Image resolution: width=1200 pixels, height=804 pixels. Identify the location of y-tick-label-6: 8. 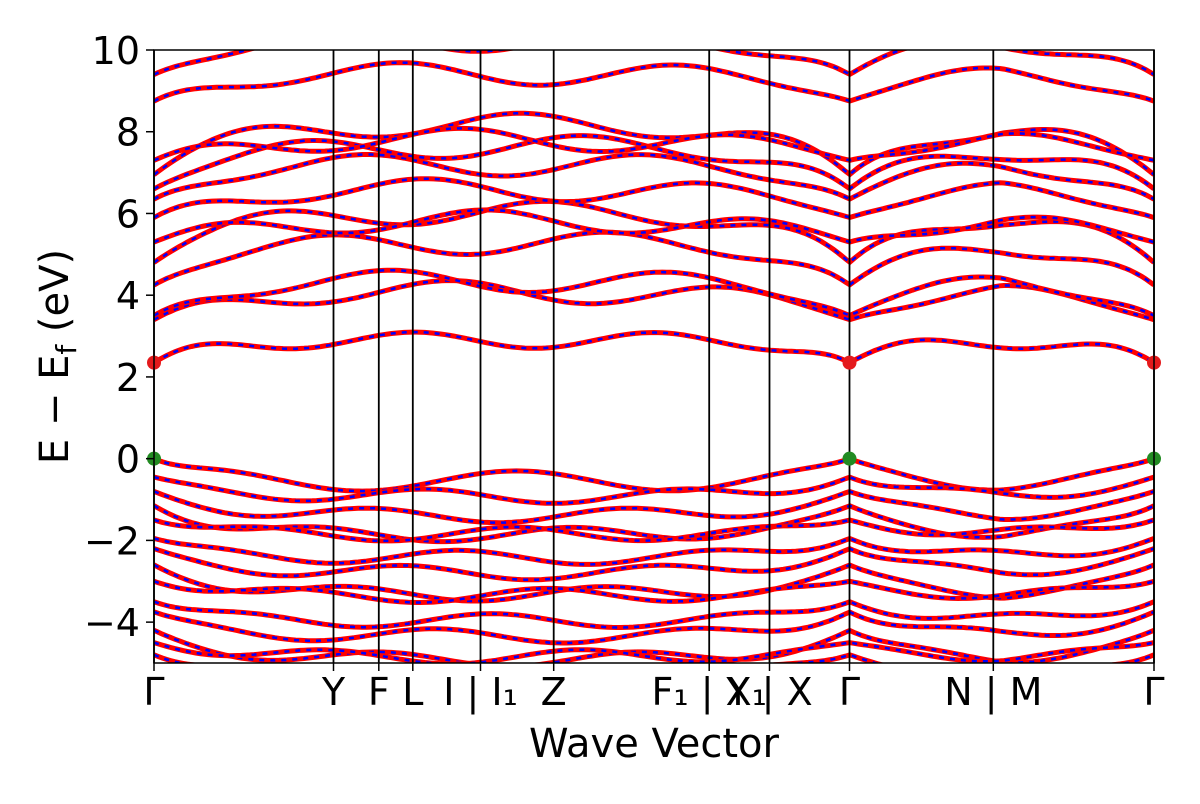
(128, 133).